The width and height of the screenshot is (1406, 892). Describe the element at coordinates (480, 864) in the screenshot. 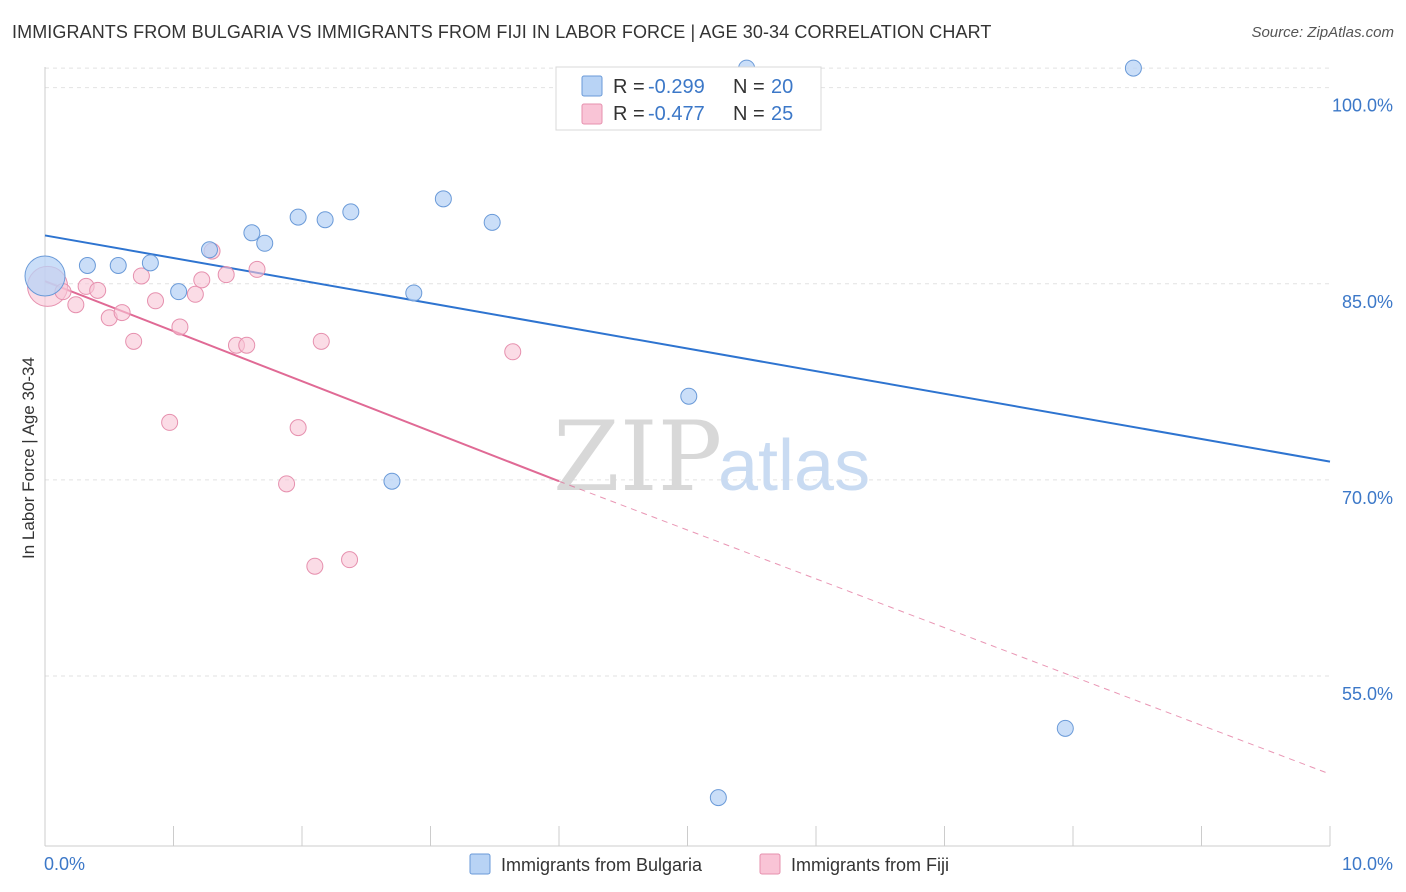

I see `series-swatch-bulgaria` at that location.